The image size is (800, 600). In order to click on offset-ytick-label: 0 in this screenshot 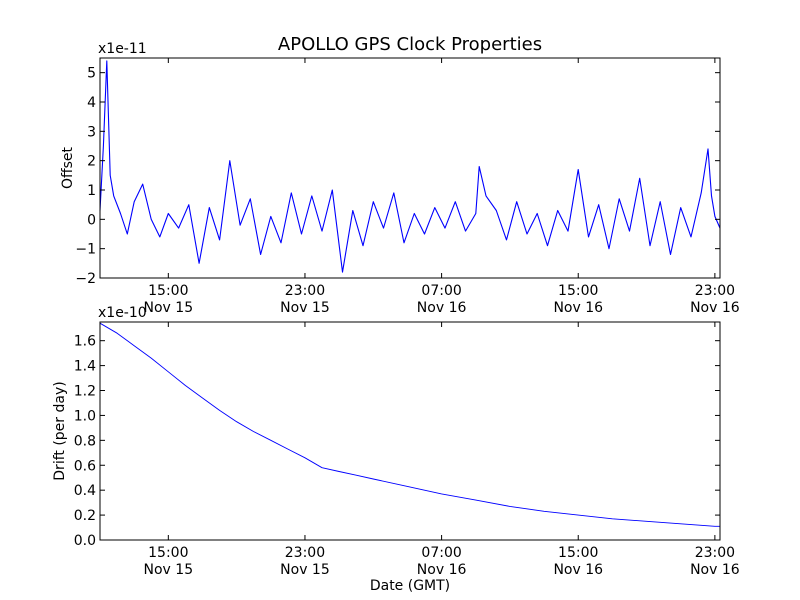, I will do `click(91, 220)`.